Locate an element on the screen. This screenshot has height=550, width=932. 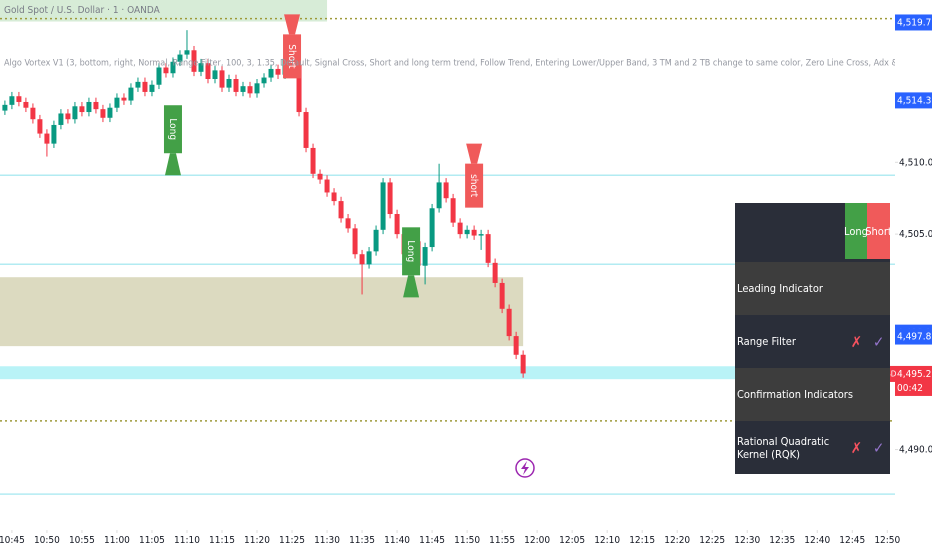
x-tick-label: 12:30 is located at coordinates (747, 540).